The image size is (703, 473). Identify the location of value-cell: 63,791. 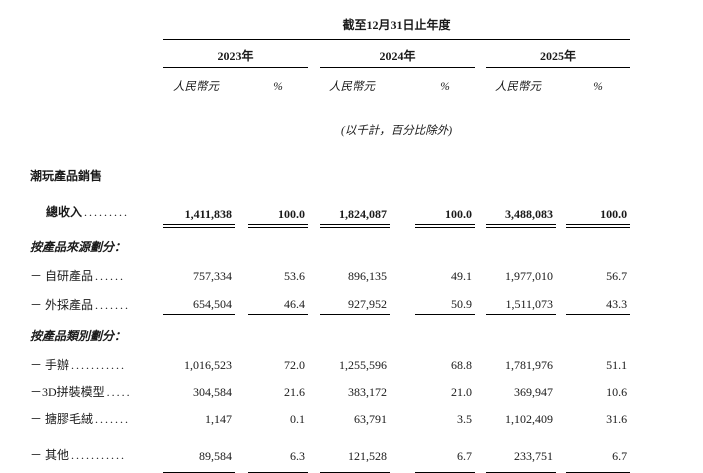
(370, 419).